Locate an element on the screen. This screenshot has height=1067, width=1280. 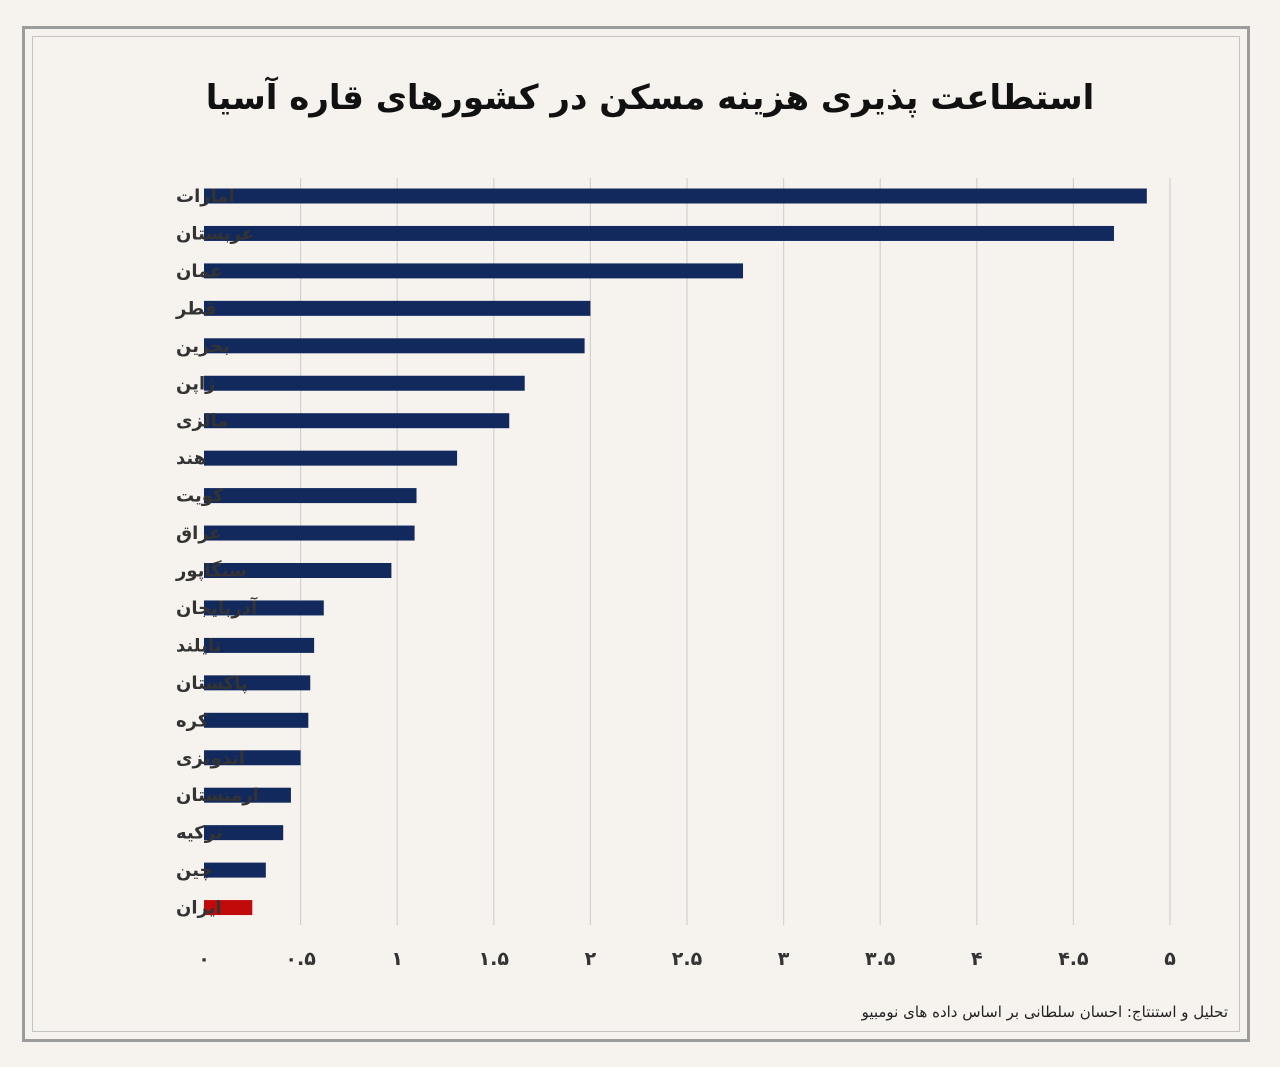
category-label: بحرین is located at coordinates (203, 346).